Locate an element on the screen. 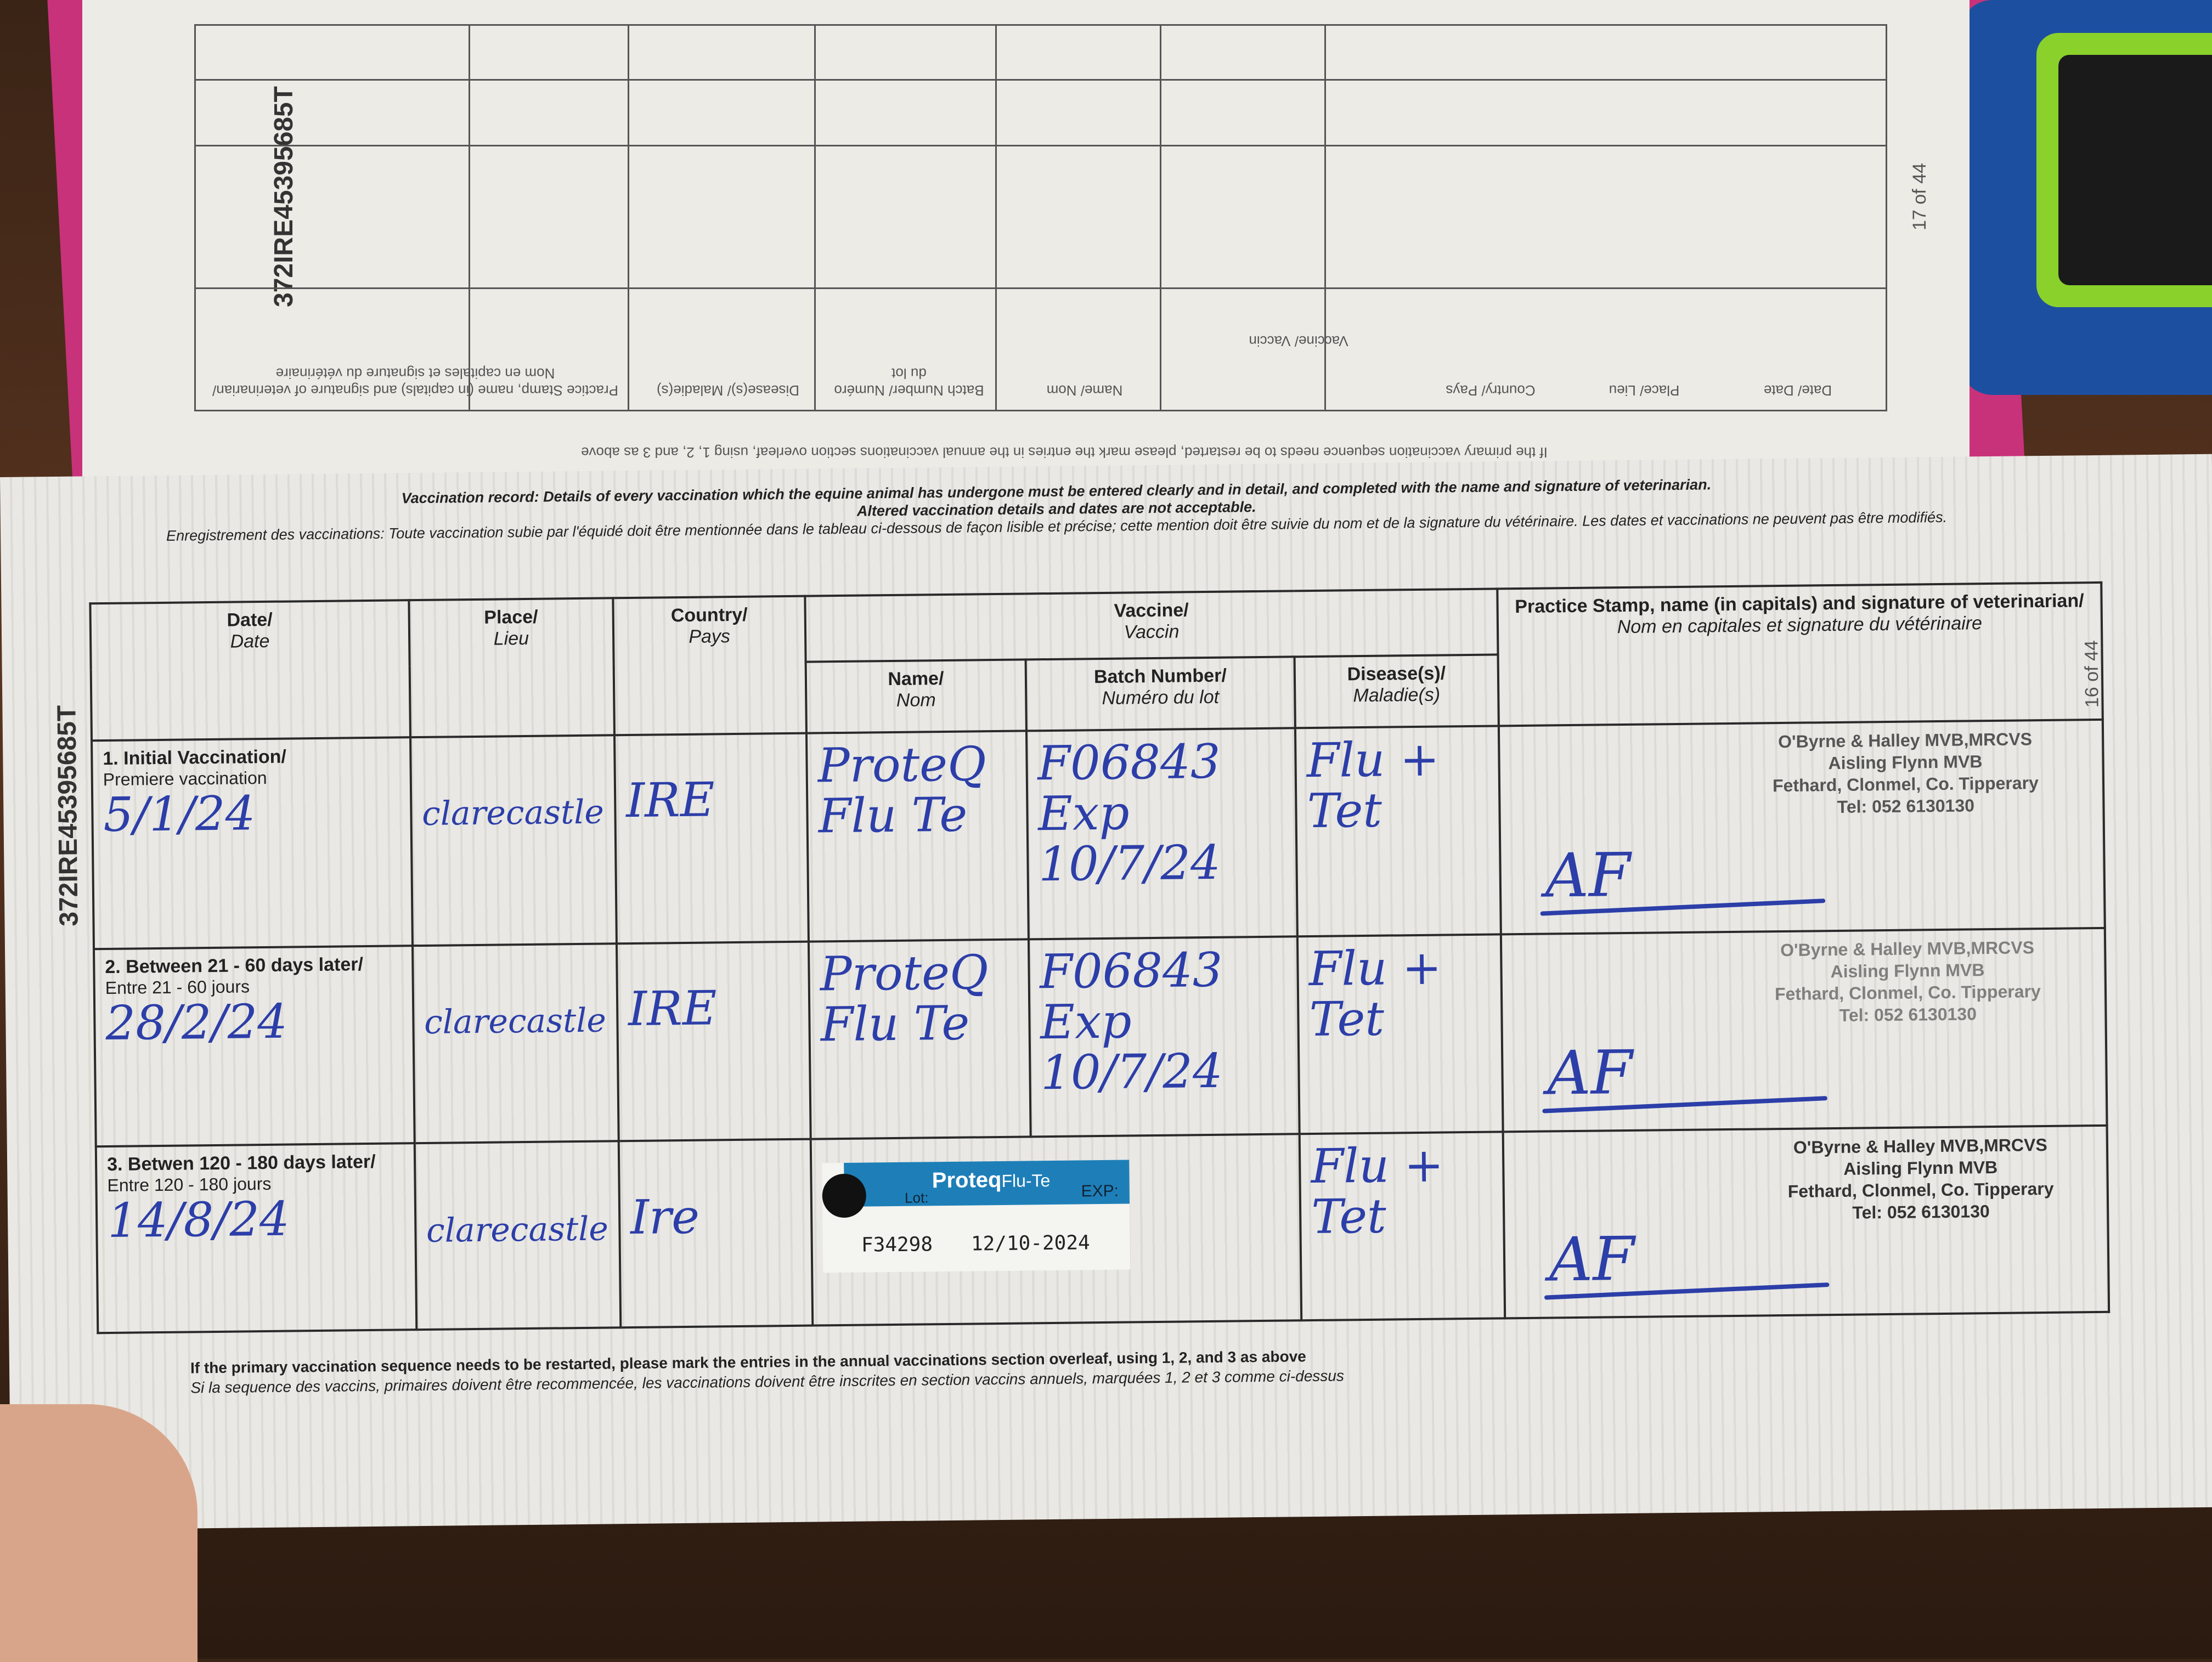 The width and height of the screenshot is (2212, 1662). vaccine-sticker-cell: ProteqFlu-Te Lot: EXP: F34298 12/10-2024 is located at coordinates (1056, 1230).